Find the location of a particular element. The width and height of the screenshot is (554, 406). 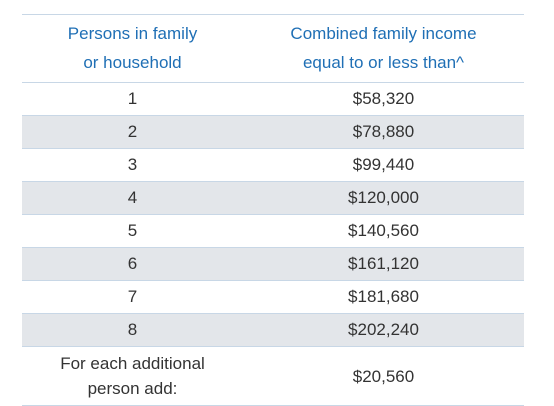

persons-cell: 4 is located at coordinates (132, 198).